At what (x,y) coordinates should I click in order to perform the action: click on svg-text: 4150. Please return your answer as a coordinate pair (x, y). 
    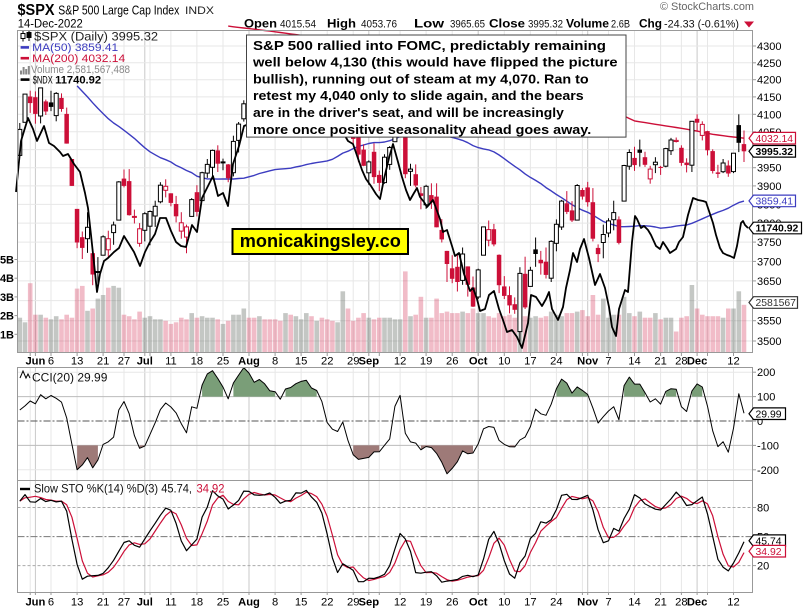
    Looking at the image, I should click on (769, 98).